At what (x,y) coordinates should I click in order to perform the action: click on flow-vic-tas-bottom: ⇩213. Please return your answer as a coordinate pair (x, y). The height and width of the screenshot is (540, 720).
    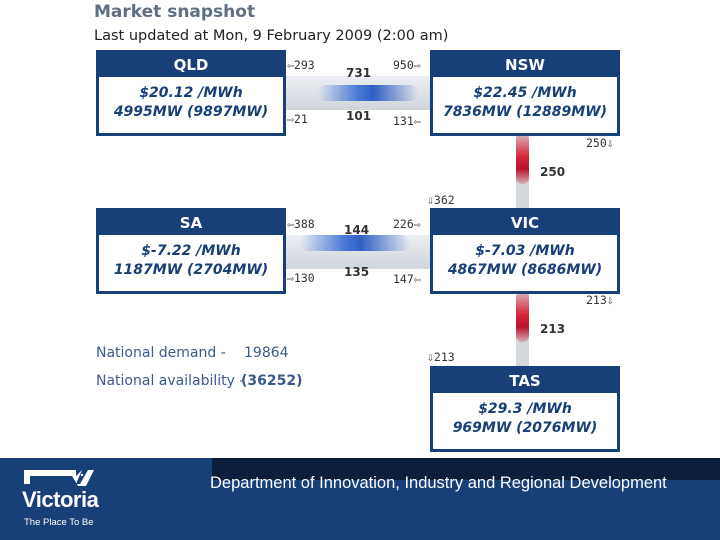
    Looking at the image, I should click on (441, 357).